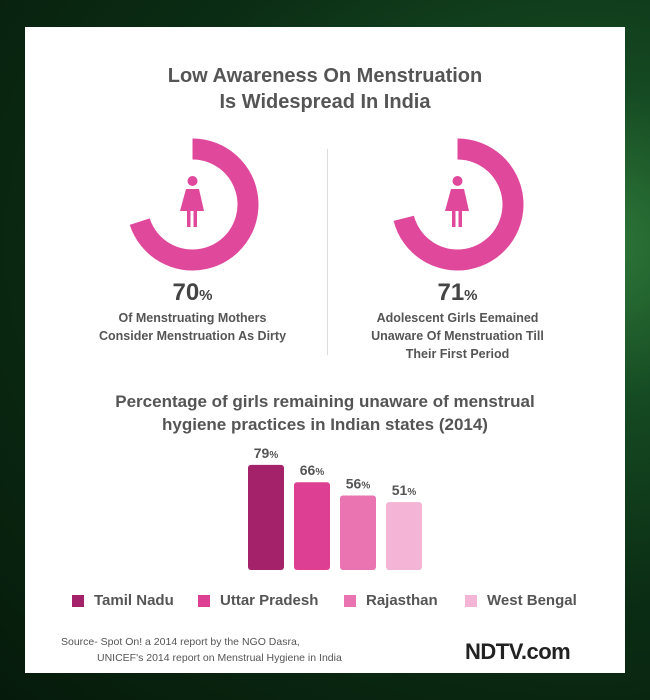  I want to click on donut-stat-girls, so click(458, 204).